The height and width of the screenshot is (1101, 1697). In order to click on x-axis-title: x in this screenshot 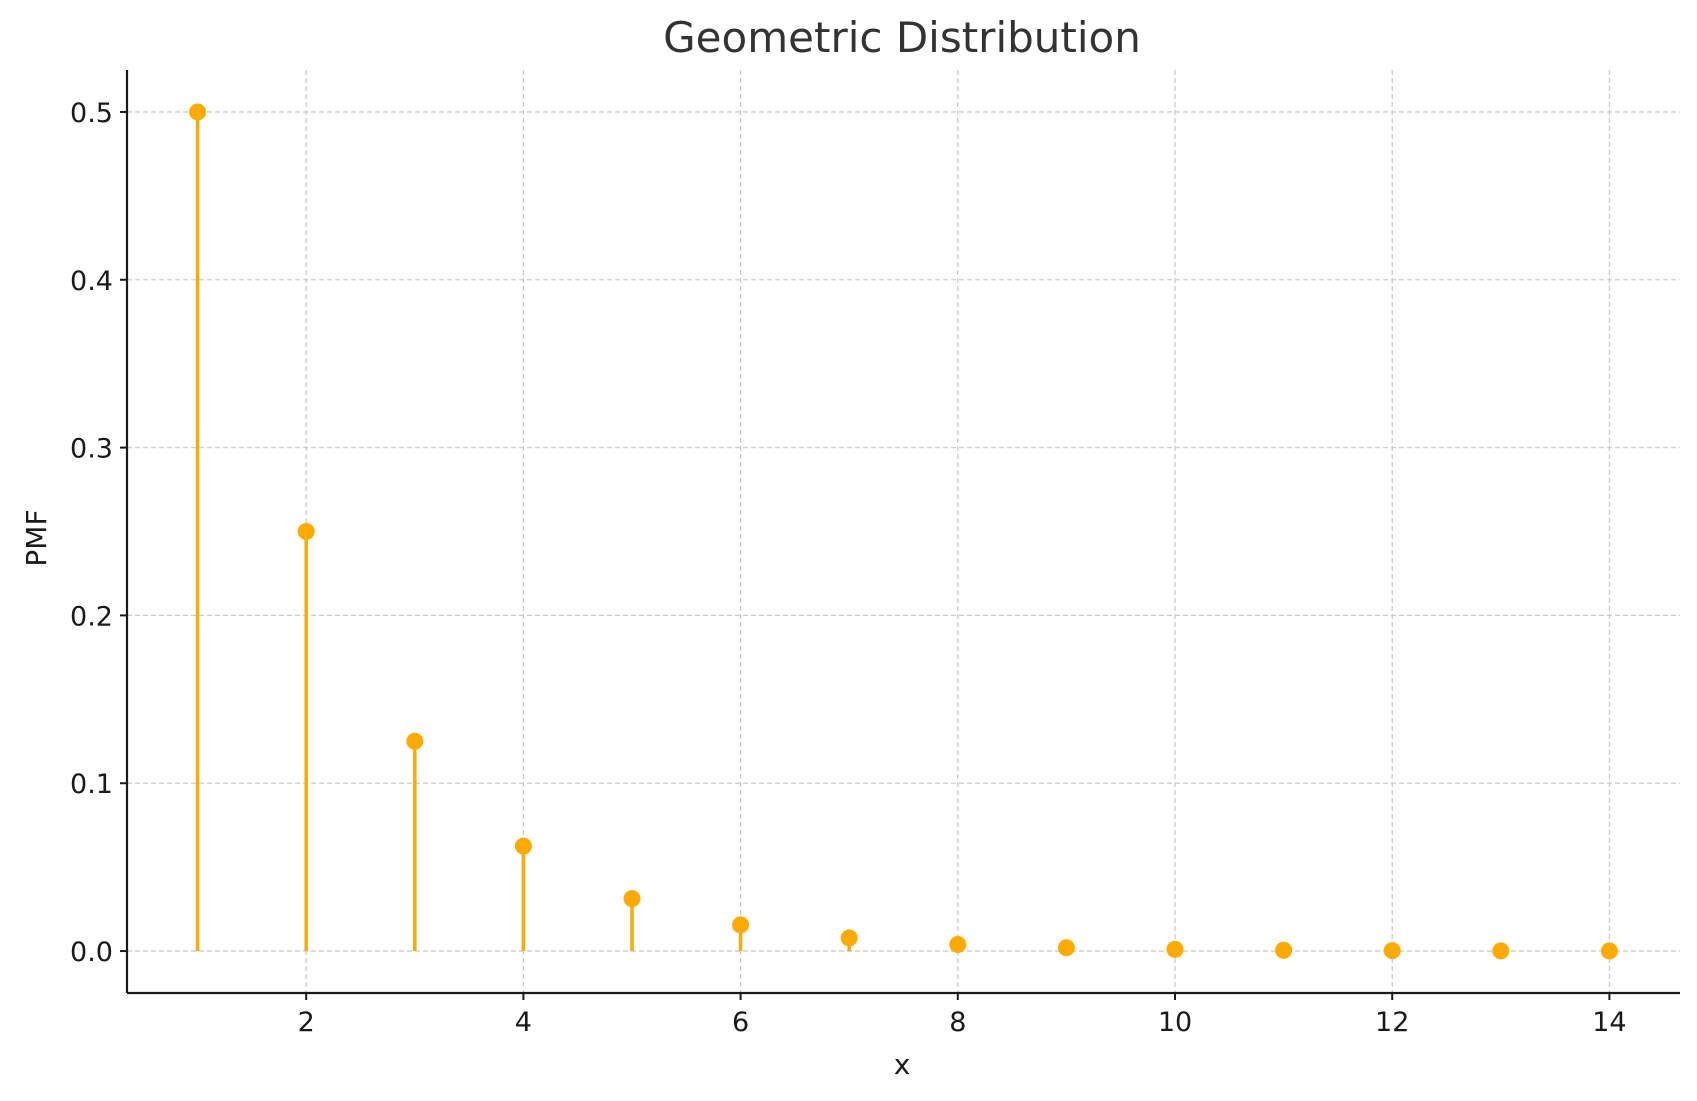, I will do `click(902, 1064)`.